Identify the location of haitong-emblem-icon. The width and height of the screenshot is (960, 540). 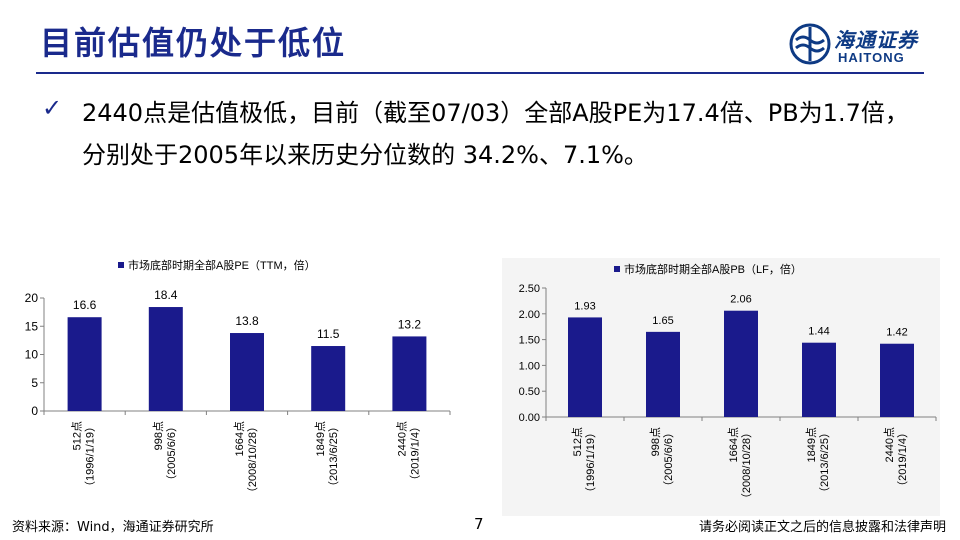
(810, 44).